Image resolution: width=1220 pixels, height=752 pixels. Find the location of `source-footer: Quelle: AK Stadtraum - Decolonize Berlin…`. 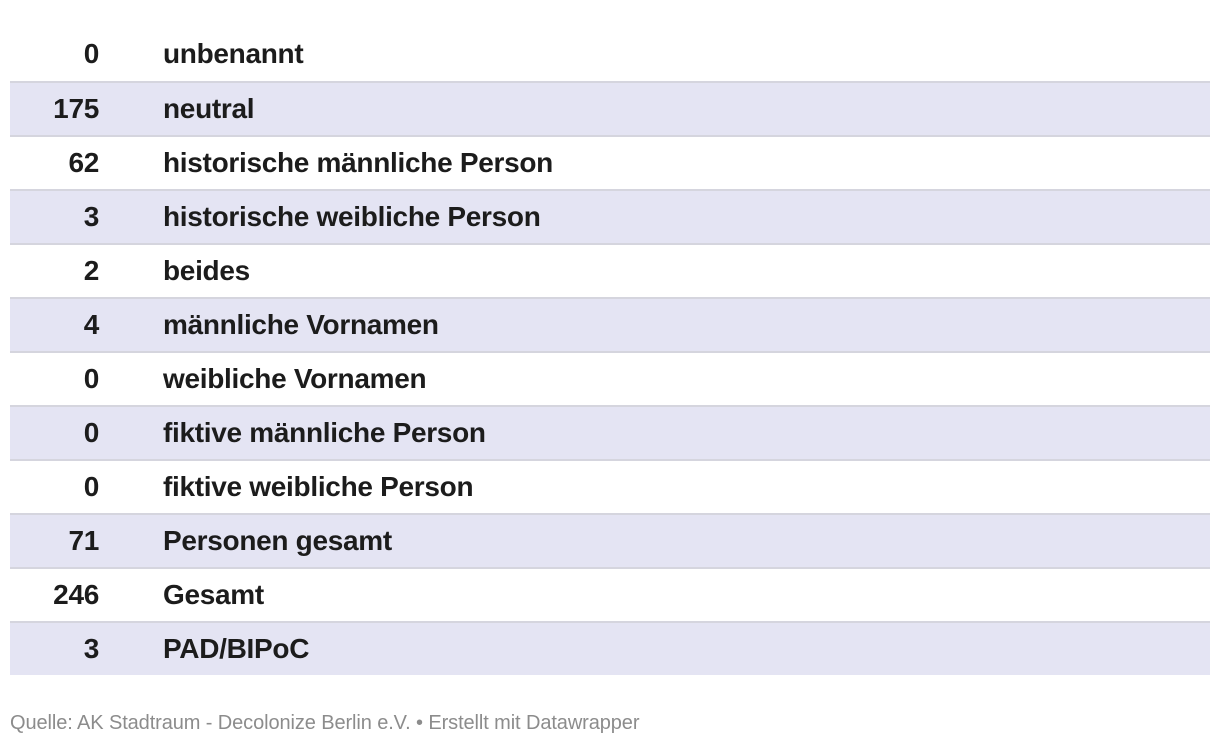

source-footer: Quelle: AK Stadtraum - Decolonize Berlin… is located at coordinates (610, 723).